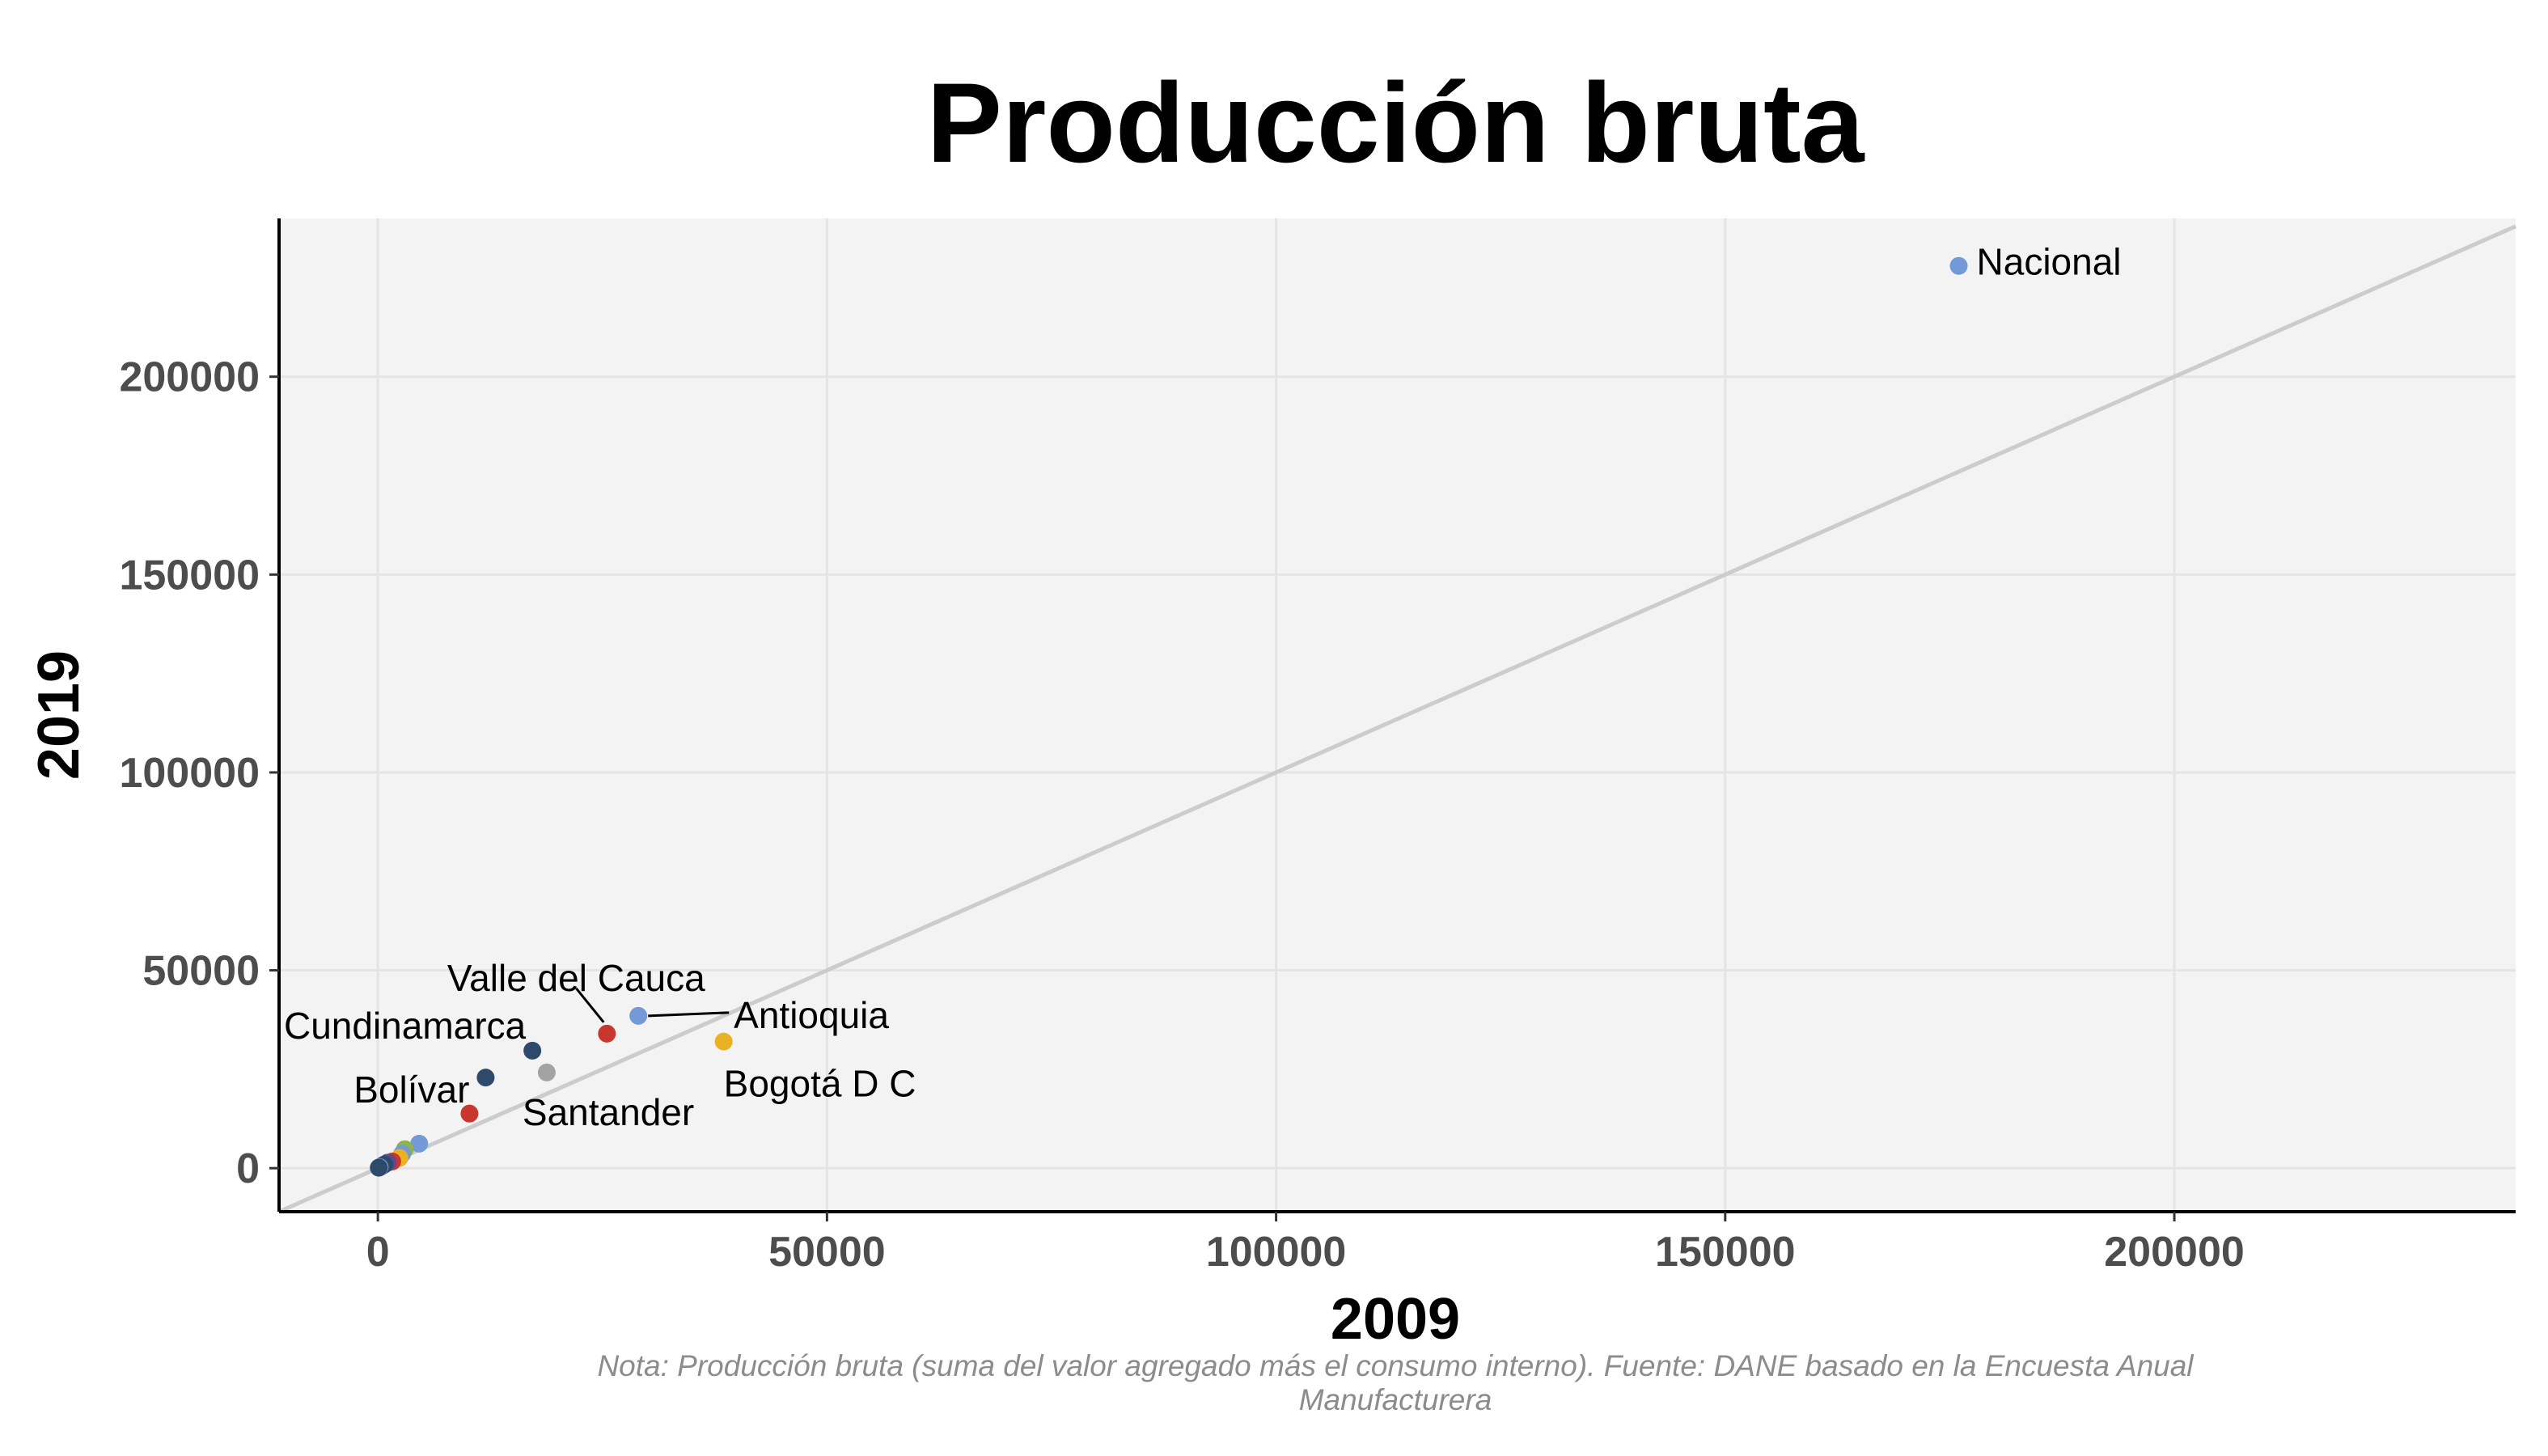 The height and width of the screenshot is (1456, 2548). I want to click on point-label-4: Santander, so click(608, 1112).